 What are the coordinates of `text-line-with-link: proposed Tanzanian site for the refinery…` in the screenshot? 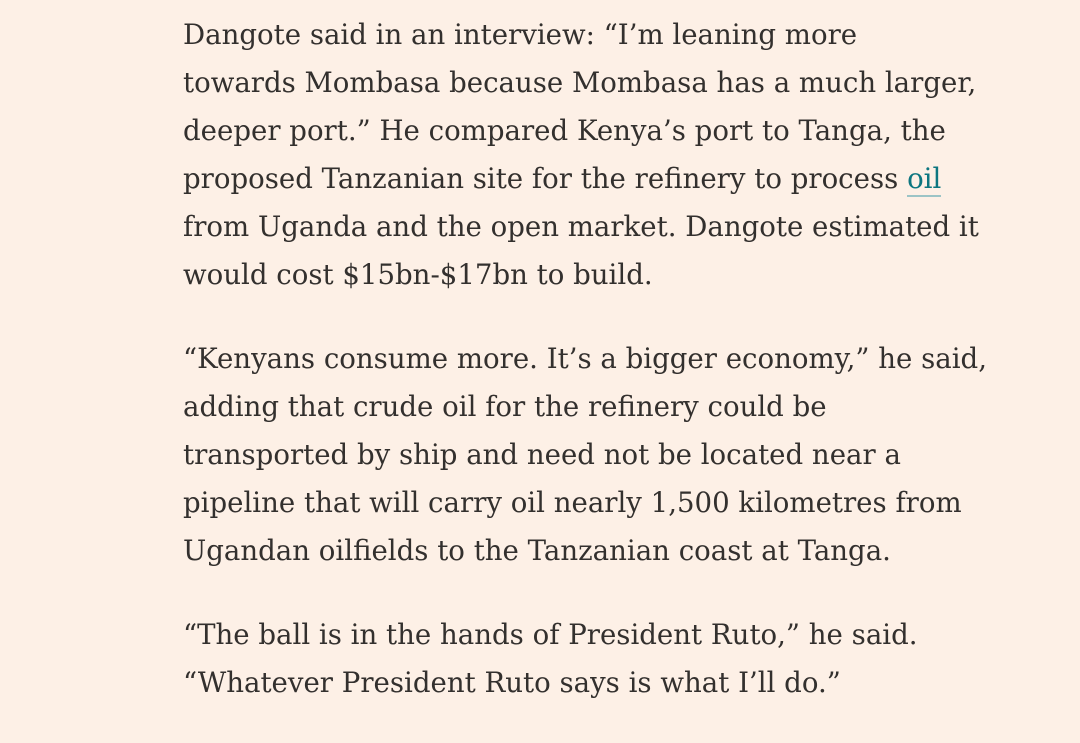 It's located at (603, 179).